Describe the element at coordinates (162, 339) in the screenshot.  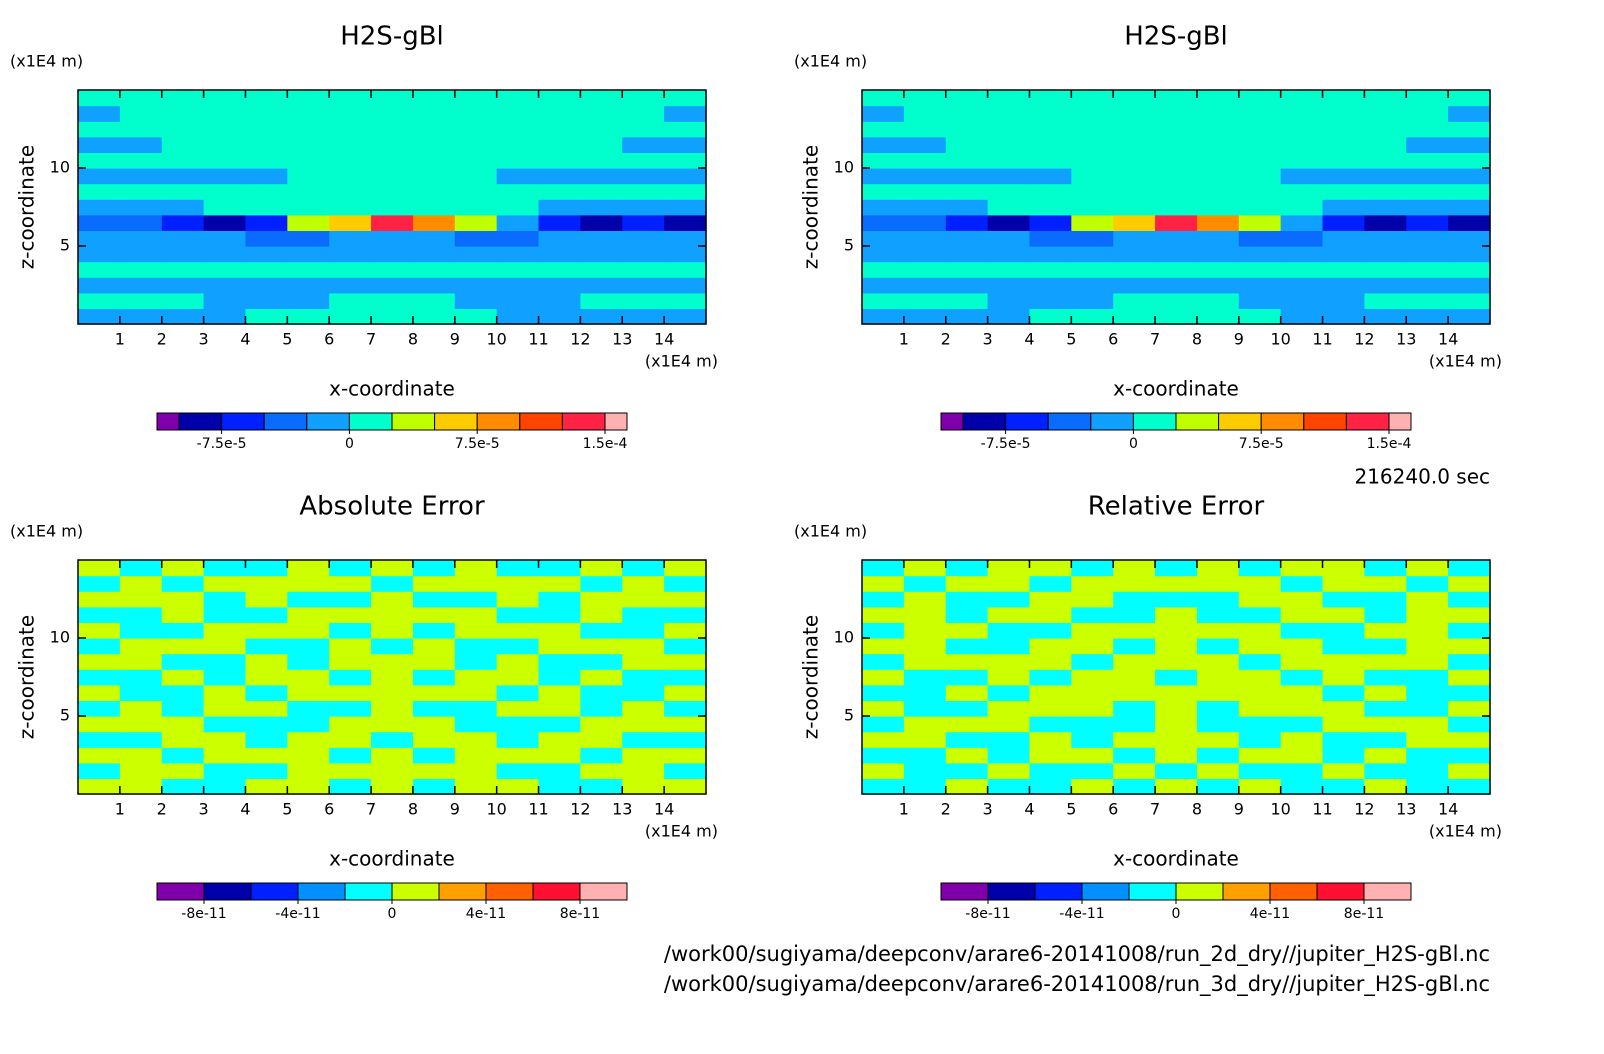
I see `x-tick-label: 2` at that location.